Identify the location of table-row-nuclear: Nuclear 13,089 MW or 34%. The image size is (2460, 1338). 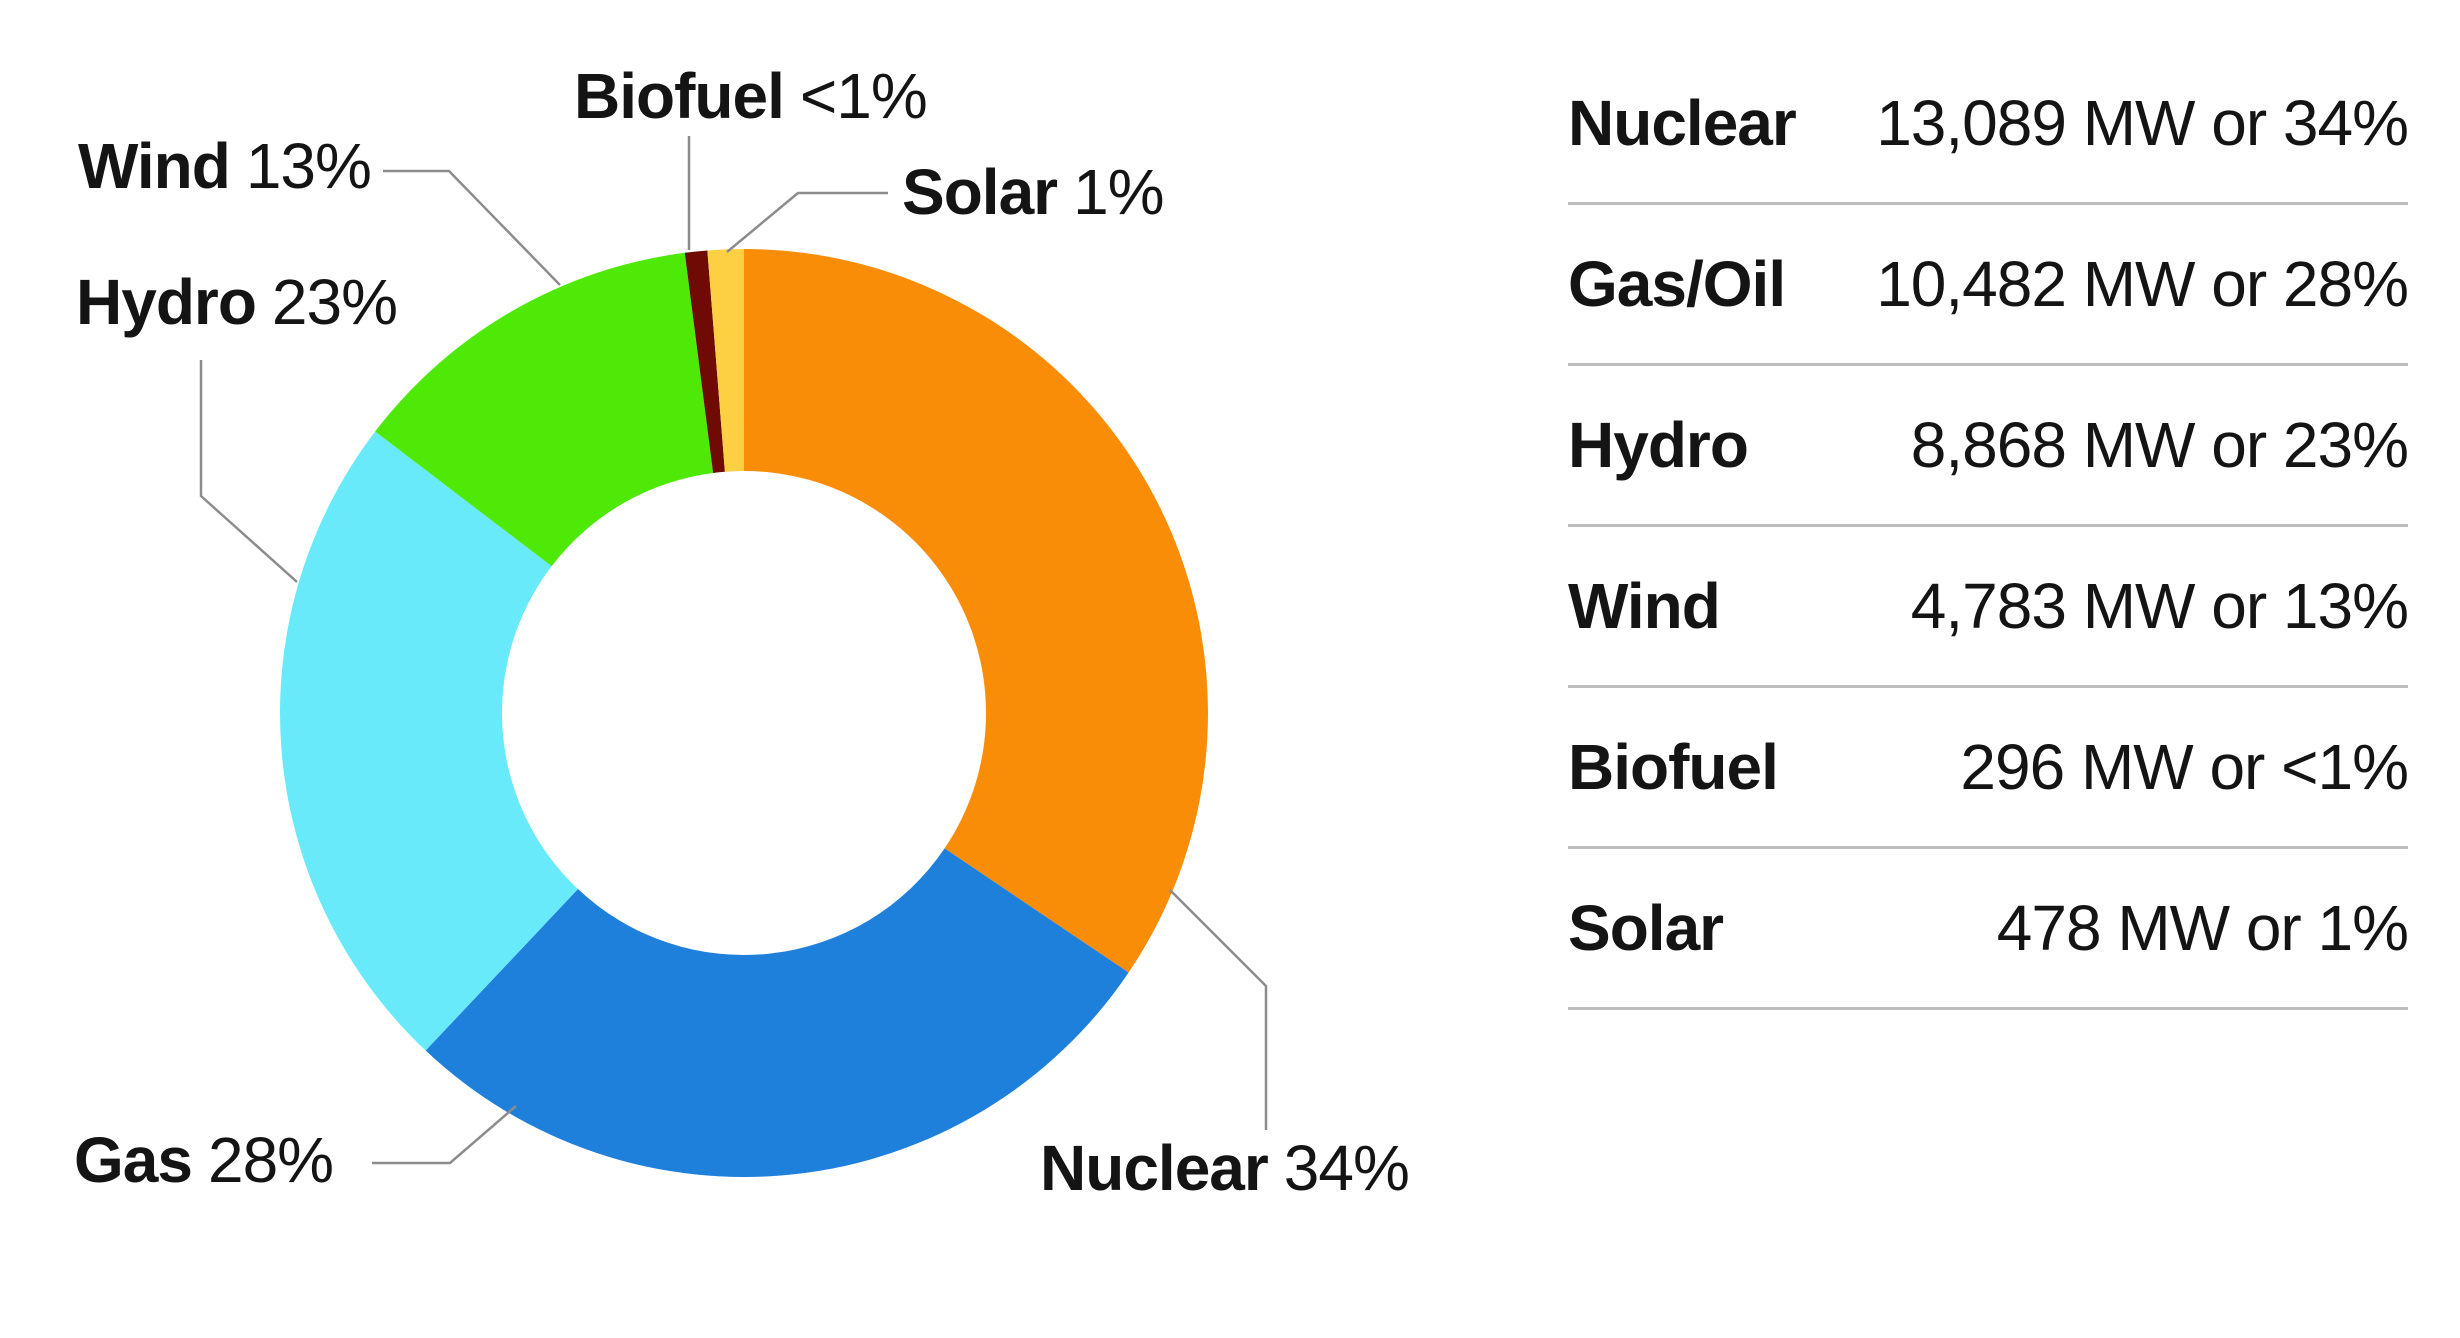
(1988, 124).